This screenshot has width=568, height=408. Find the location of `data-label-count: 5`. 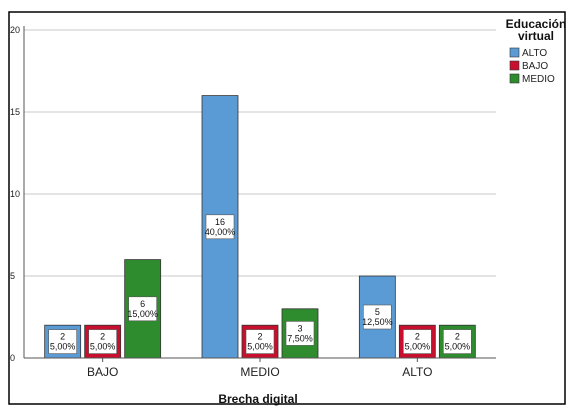

data-label-count: 5 is located at coordinates (377, 312).